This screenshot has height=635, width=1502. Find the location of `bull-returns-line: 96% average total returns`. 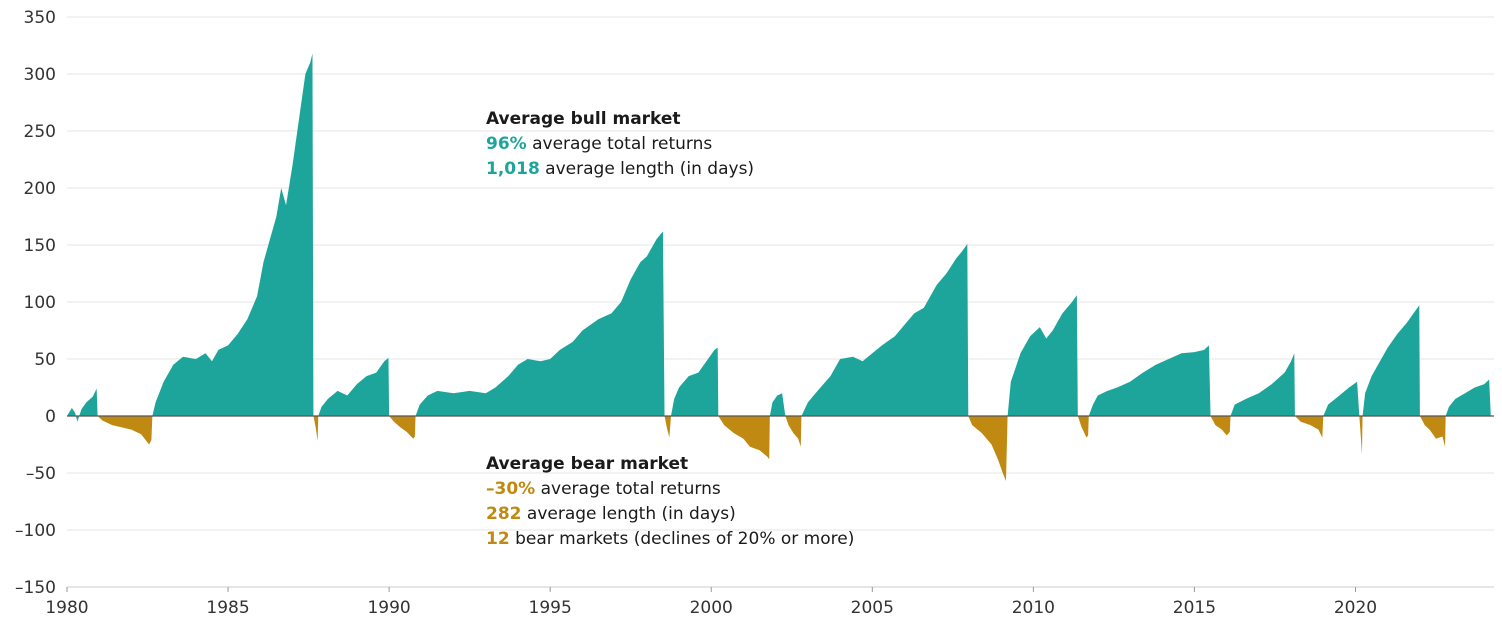

bull-returns-line: 96% average total returns is located at coordinates (620, 144).